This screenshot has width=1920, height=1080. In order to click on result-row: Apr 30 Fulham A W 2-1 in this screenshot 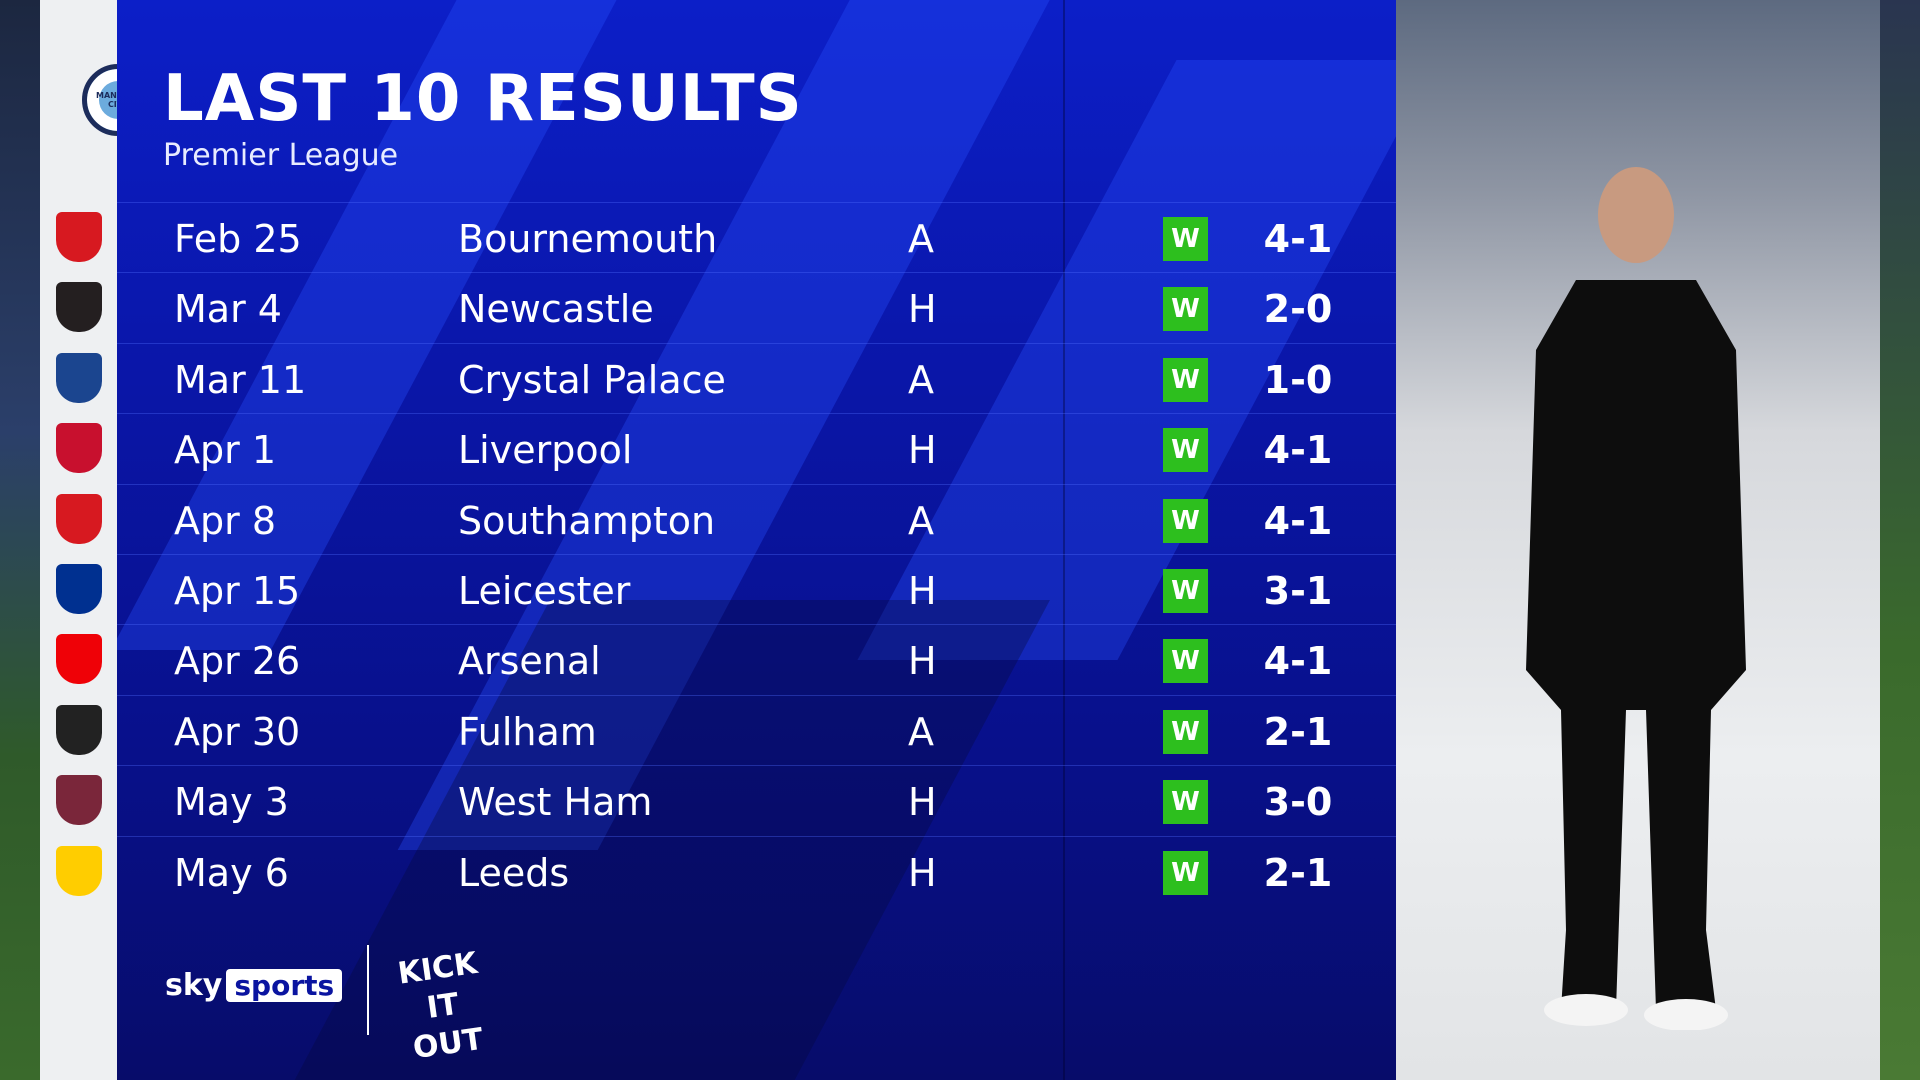, I will do `click(756, 729)`.